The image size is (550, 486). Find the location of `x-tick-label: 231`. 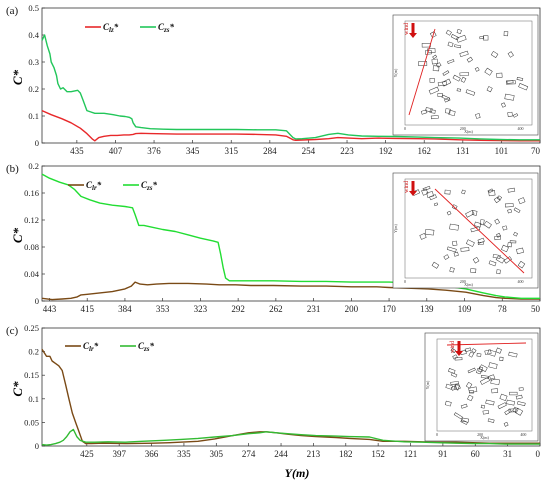

x-tick-label: 231 is located at coordinates (314, 309).